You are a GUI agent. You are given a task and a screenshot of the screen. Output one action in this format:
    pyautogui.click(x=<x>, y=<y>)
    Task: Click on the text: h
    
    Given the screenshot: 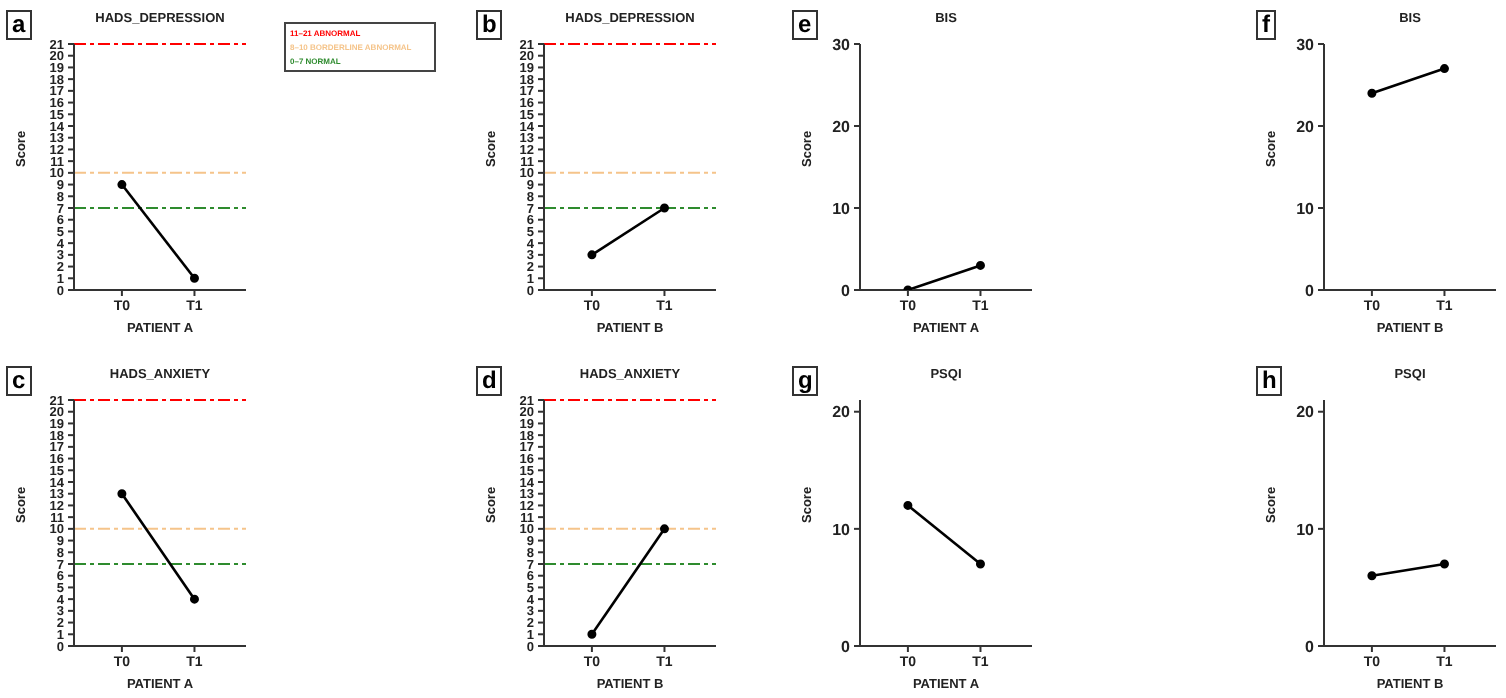 What is the action you would take?
    pyautogui.click(x=1269, y=381)
    